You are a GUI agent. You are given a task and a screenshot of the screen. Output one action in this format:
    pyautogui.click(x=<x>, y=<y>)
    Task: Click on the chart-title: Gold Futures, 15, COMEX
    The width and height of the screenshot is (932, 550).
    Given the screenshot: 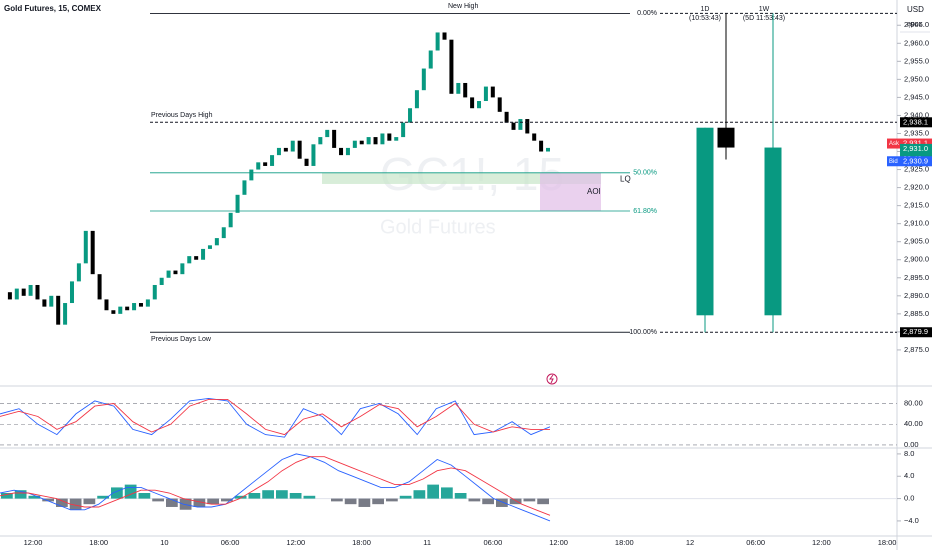 What is the action you would take?
    pyautogui.click(x=53, y=8)
    